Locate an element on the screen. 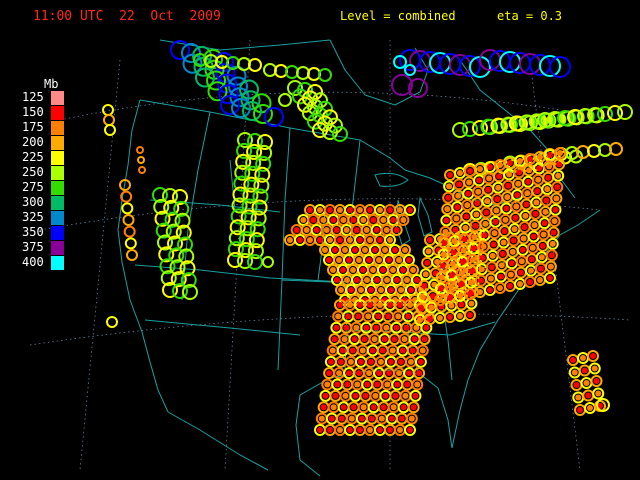 The image size is (640, 480). legend-label-375: 375 is located at coordinates (33, 247).